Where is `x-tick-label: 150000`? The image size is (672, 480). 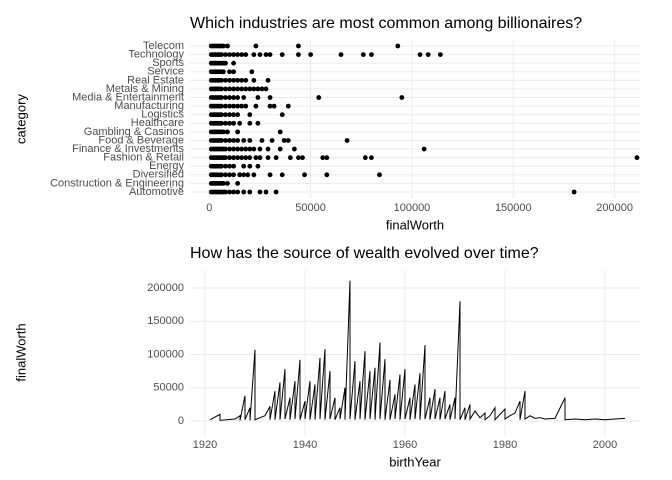
x-tick-label: 150000 is located at coordinates (513, 208).